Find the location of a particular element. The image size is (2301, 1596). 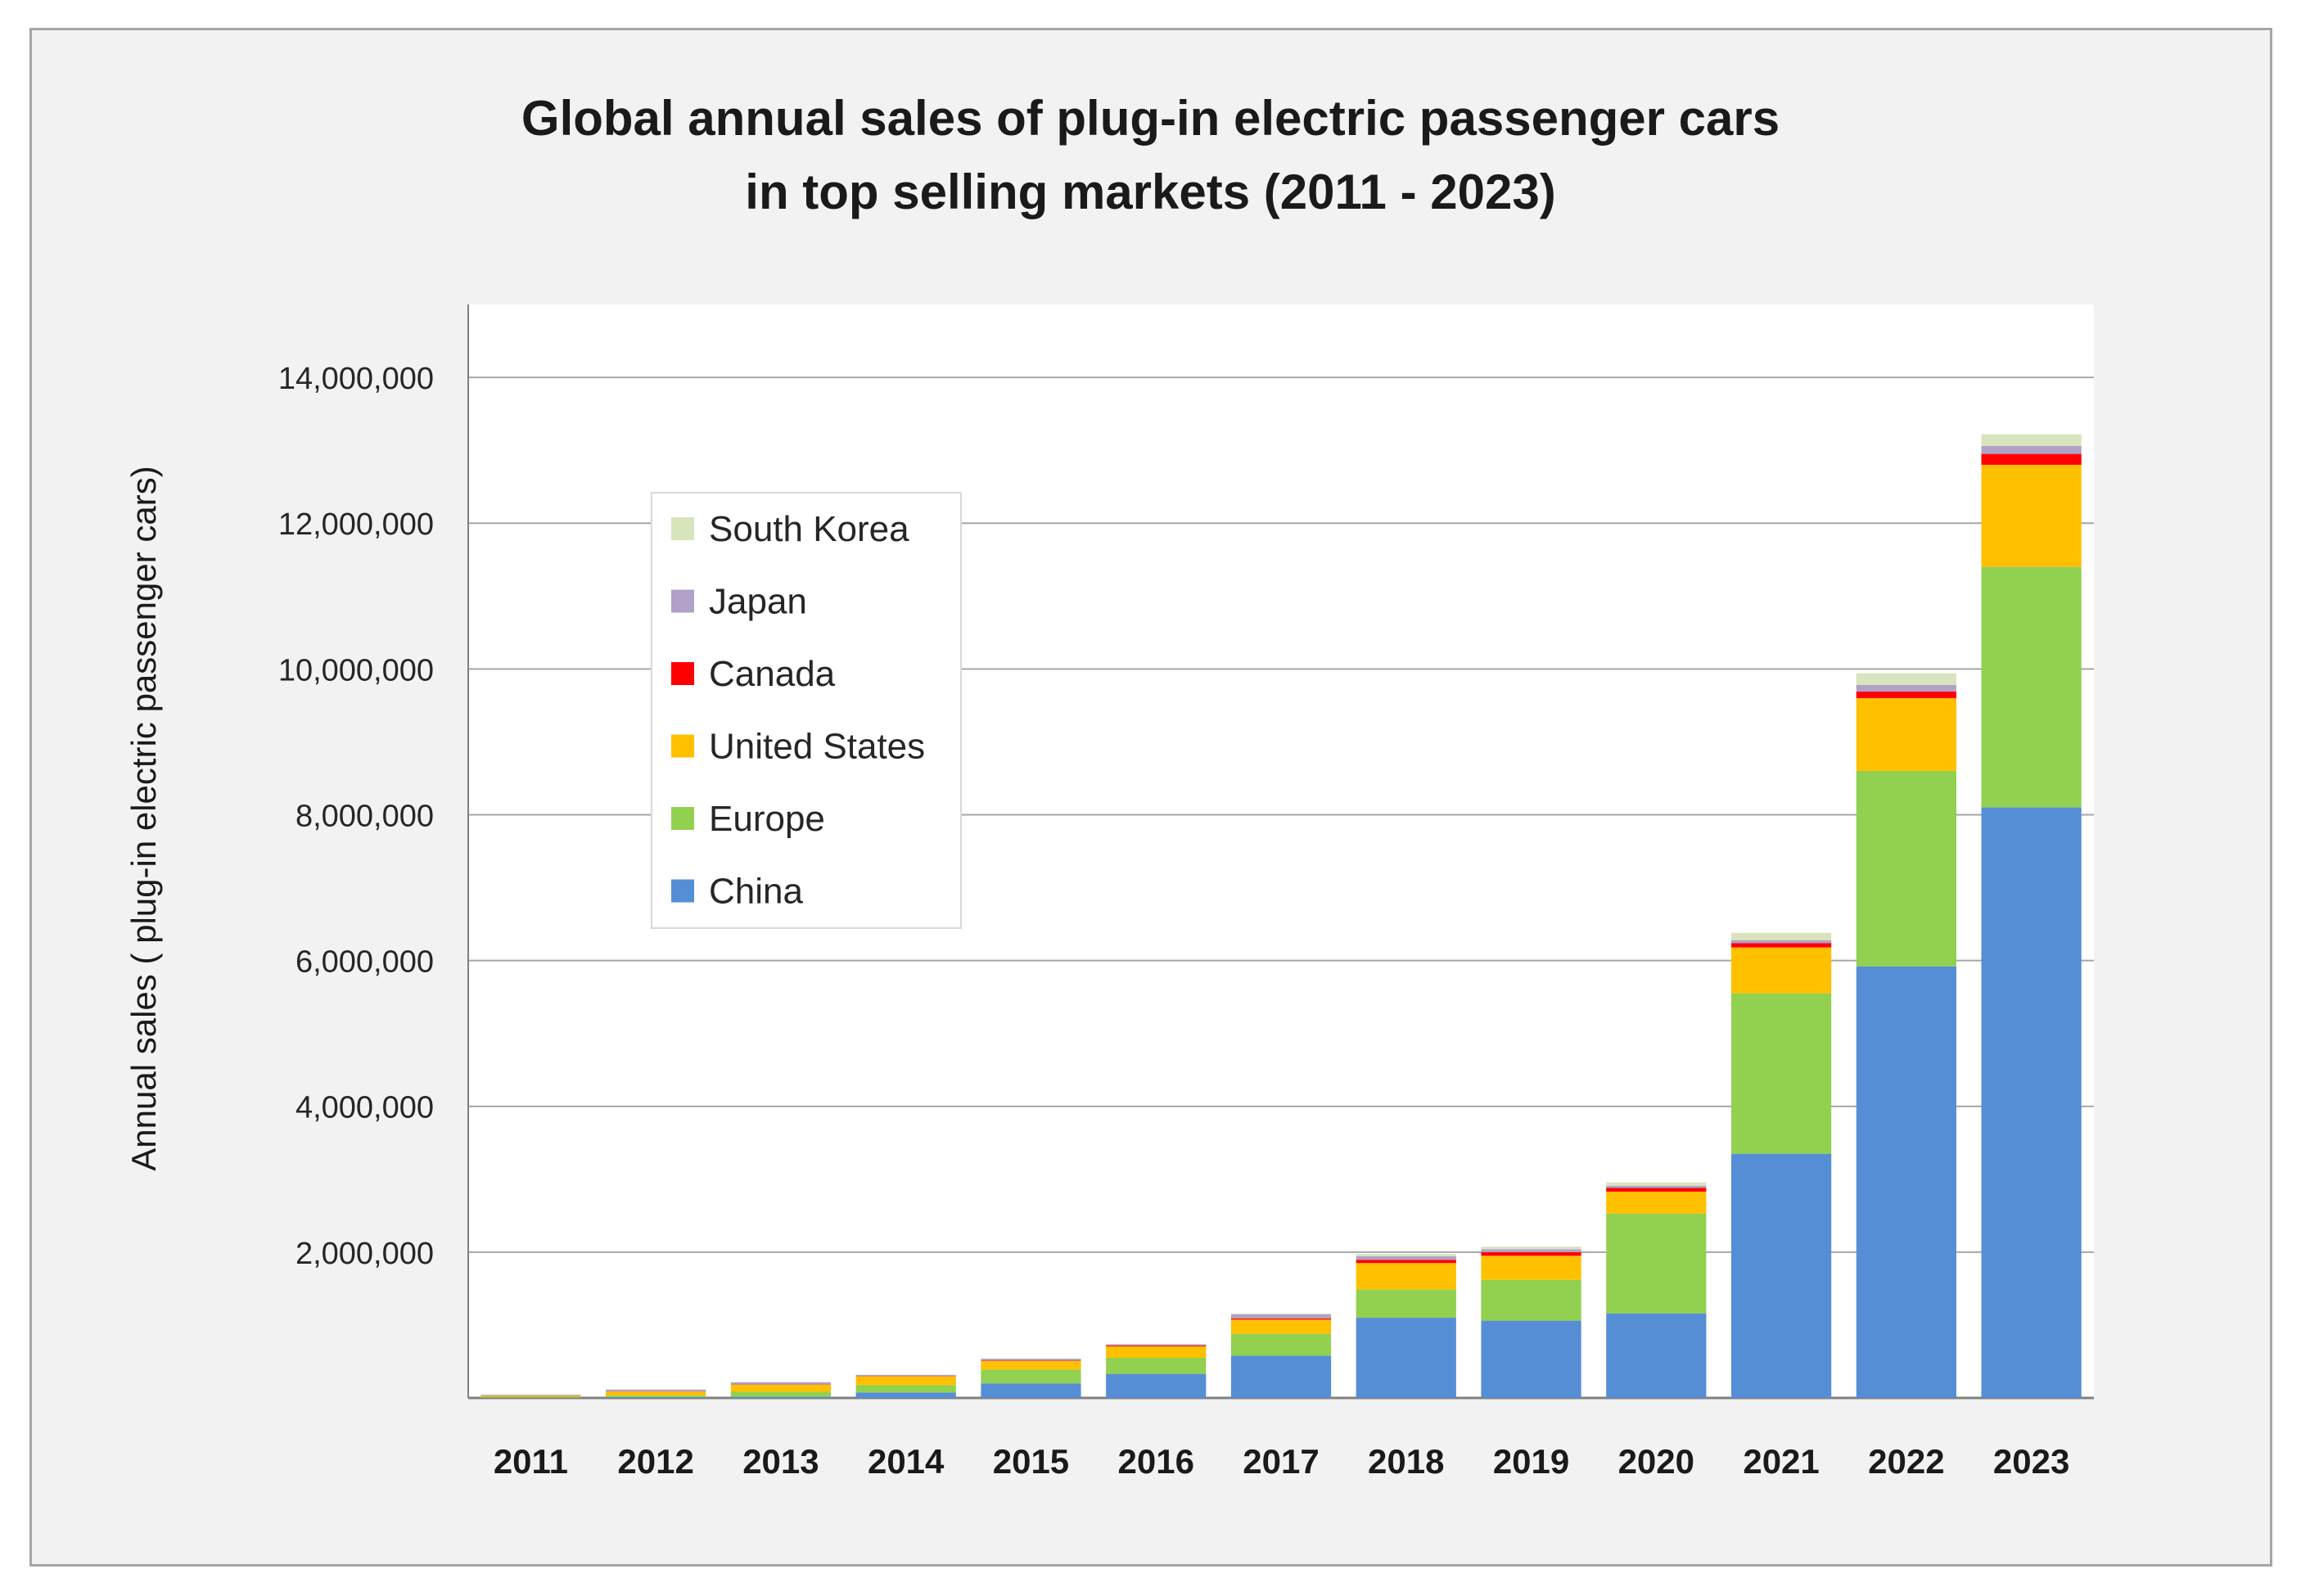

bar-united-states-2019 is located at coordinates (1531, 1268).